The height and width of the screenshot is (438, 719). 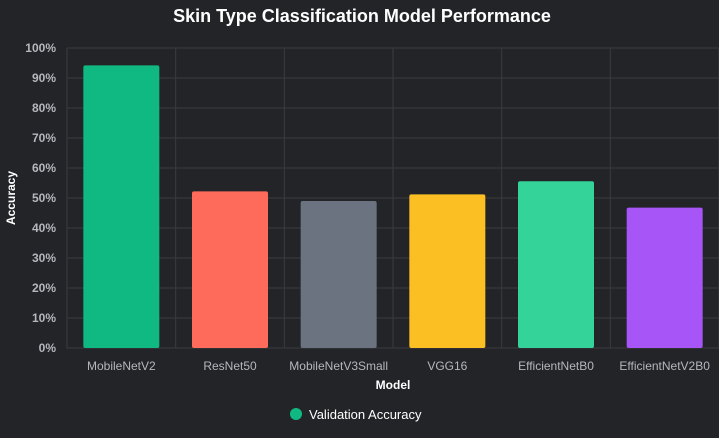 What do you see at coordinates (11, 198) in the screenshot?
I see `y-axis-title: Accuracy` at bounding box center [11, 198].